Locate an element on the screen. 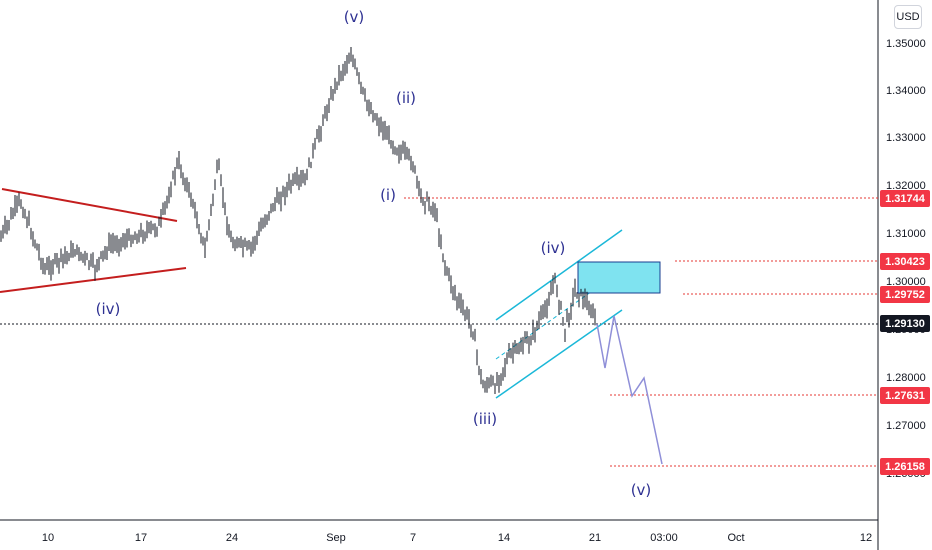 The image size is (932, 550). wave-label-iv-right: (iv) is located at coordinates (553, 248).